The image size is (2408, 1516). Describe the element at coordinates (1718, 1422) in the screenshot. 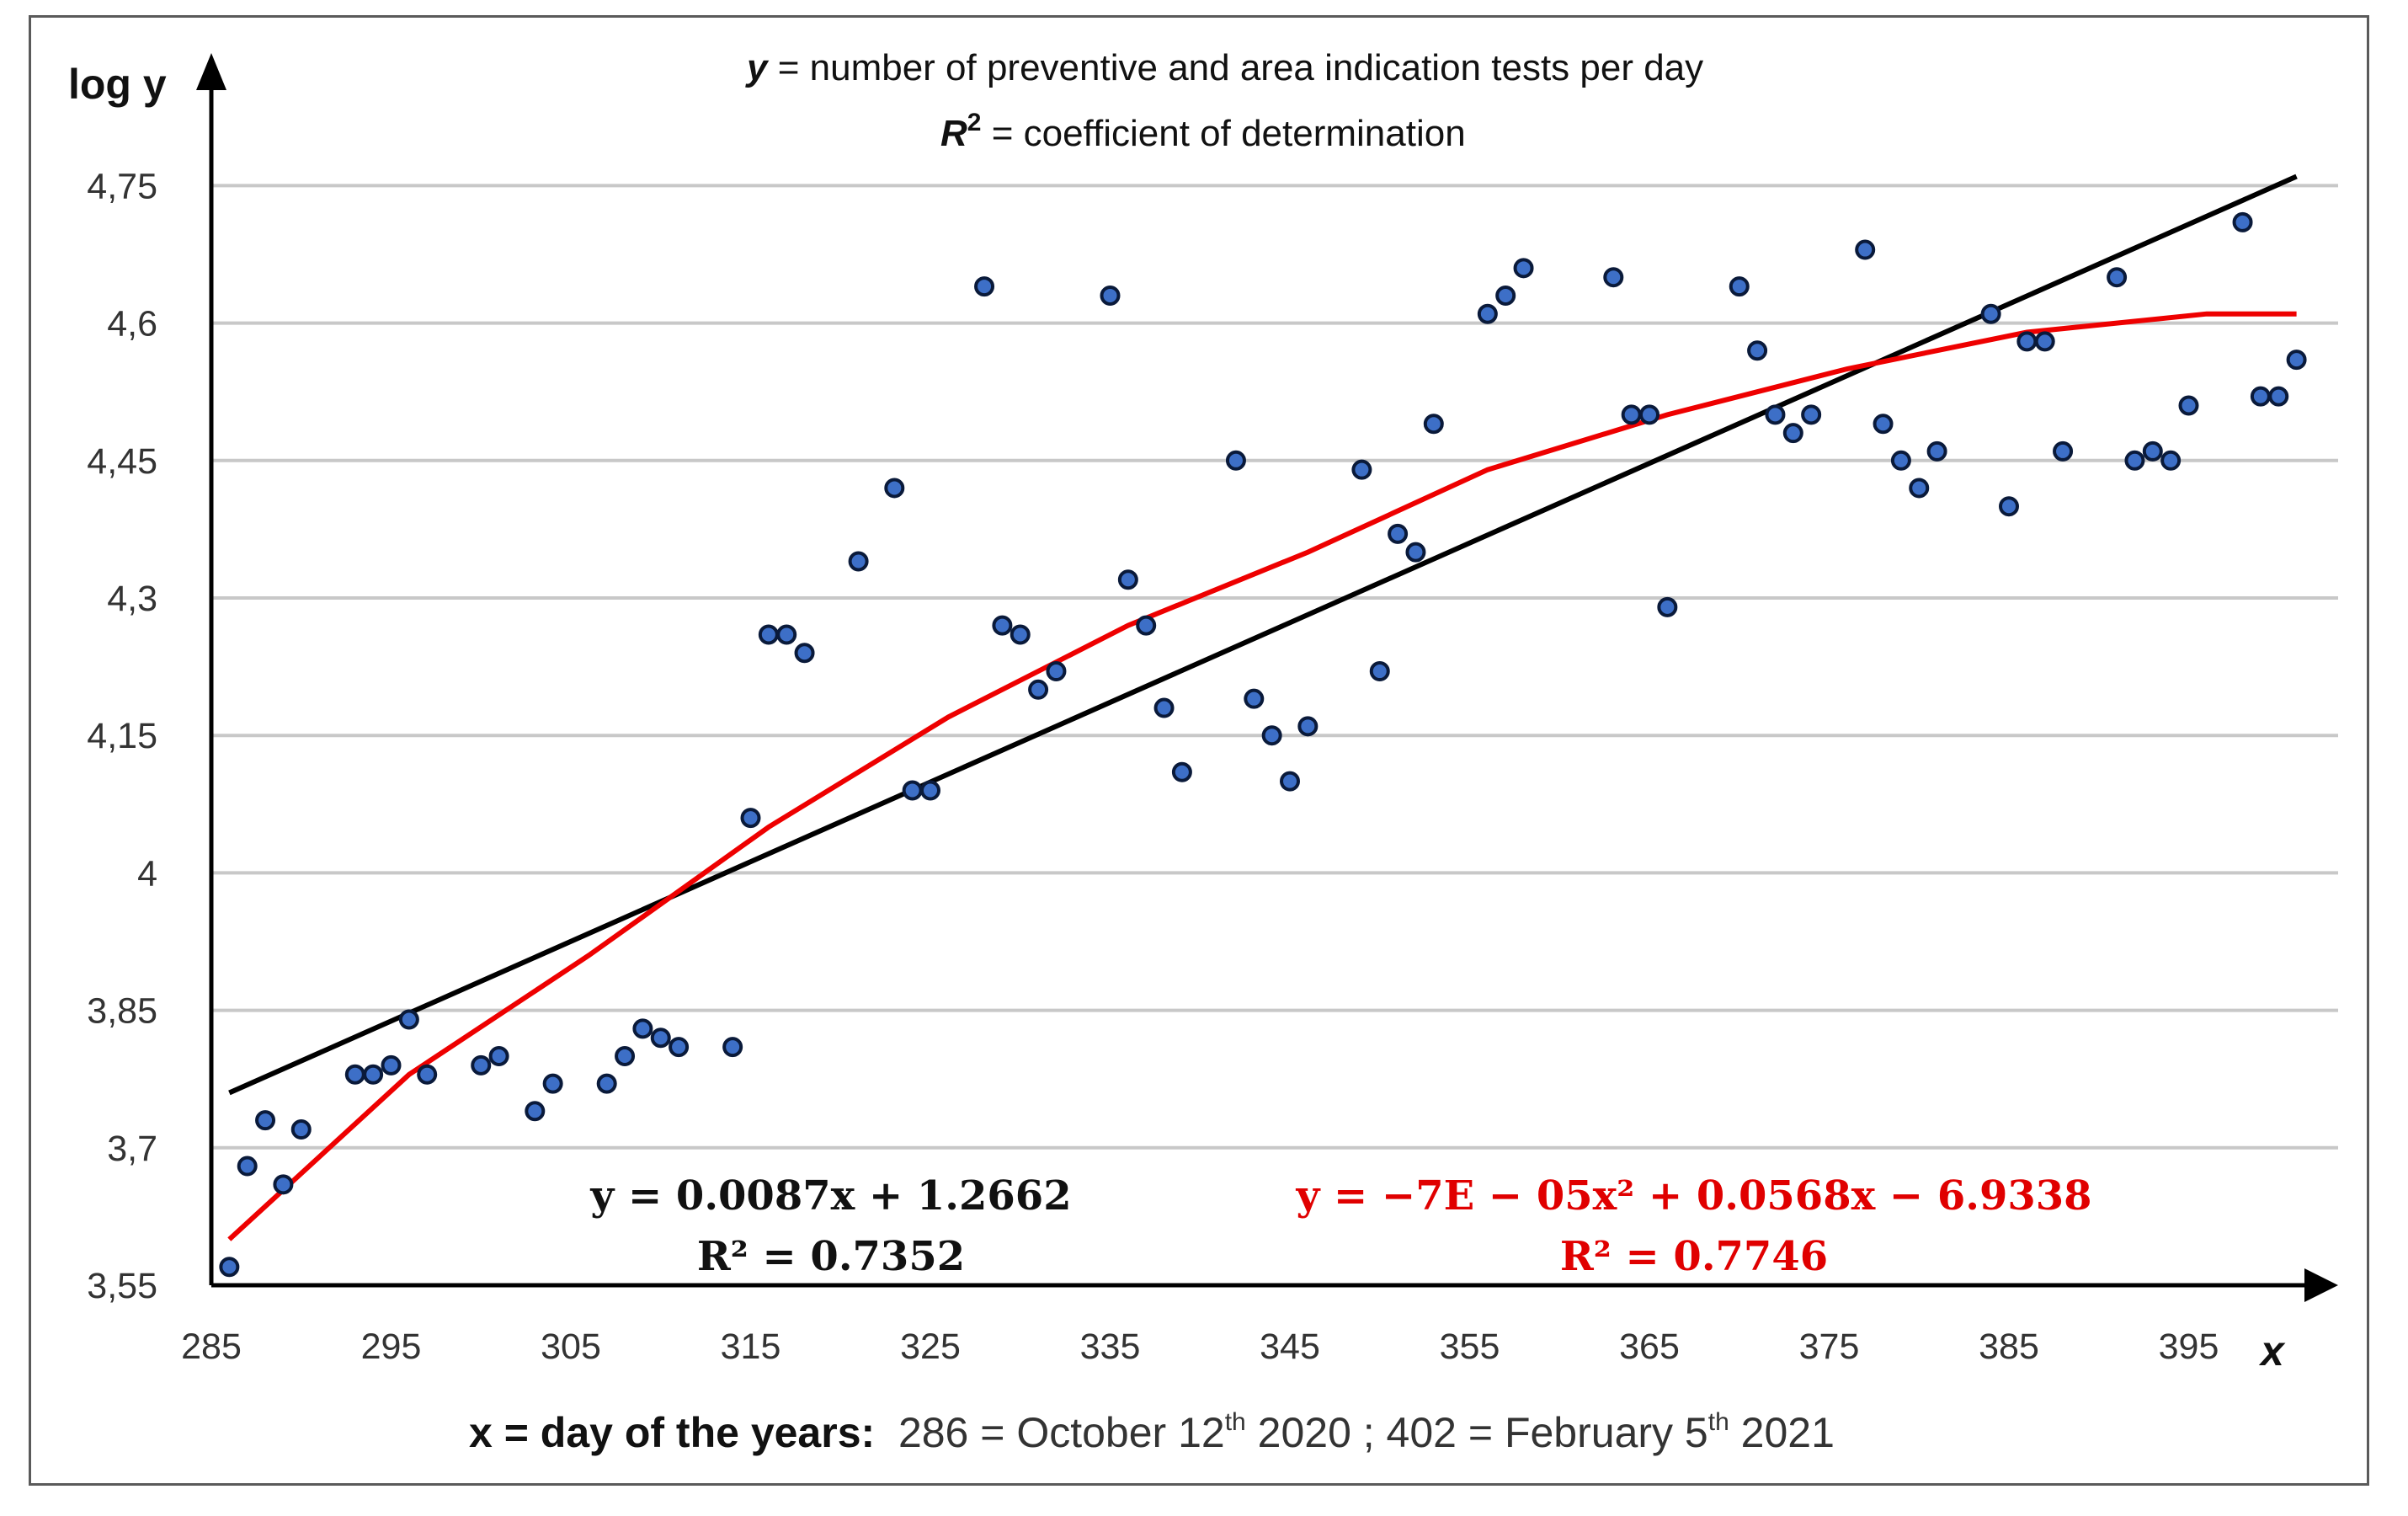

I see `x-definition-sup2: th` at that location.